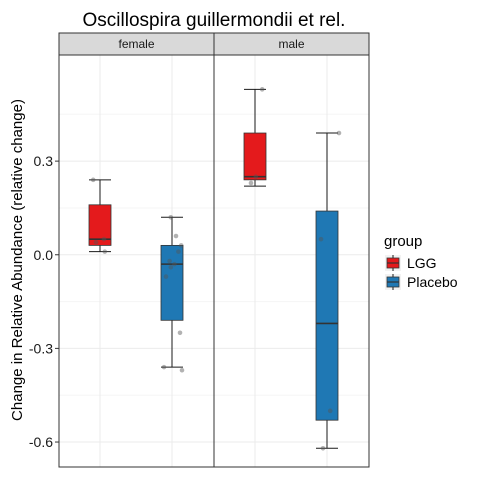  Describe the element at coordinates (214, 20) in the screenshot. I see `chart-title: Oscillospira guillermondii et rel.` at that location.